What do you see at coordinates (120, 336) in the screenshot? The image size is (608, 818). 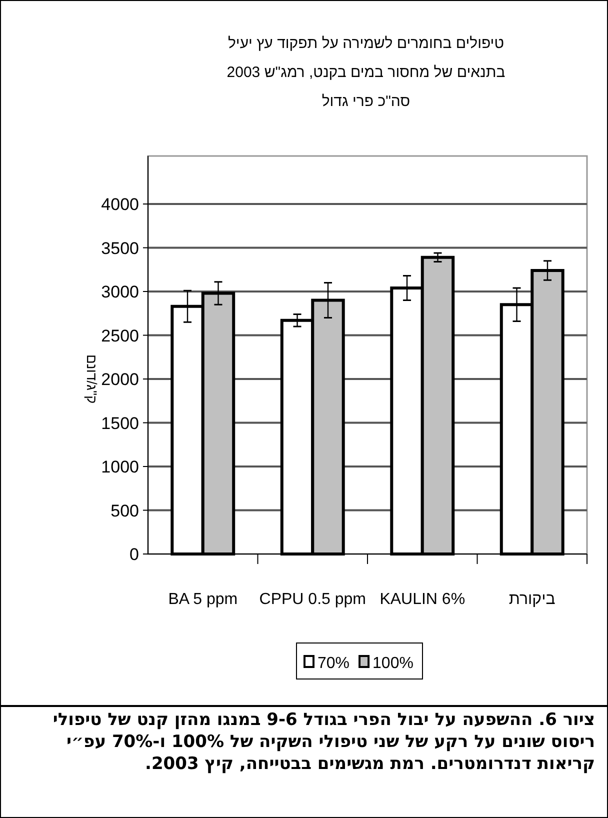 I see `y-tick-label: 2500` at bounding box center [120, 336].